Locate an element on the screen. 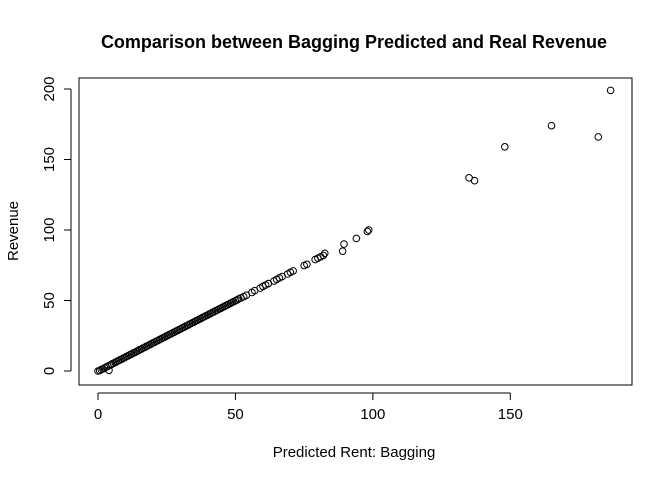 The image size is (672, 480). x-tick-label: 150 is located at coordinates (510, 414).